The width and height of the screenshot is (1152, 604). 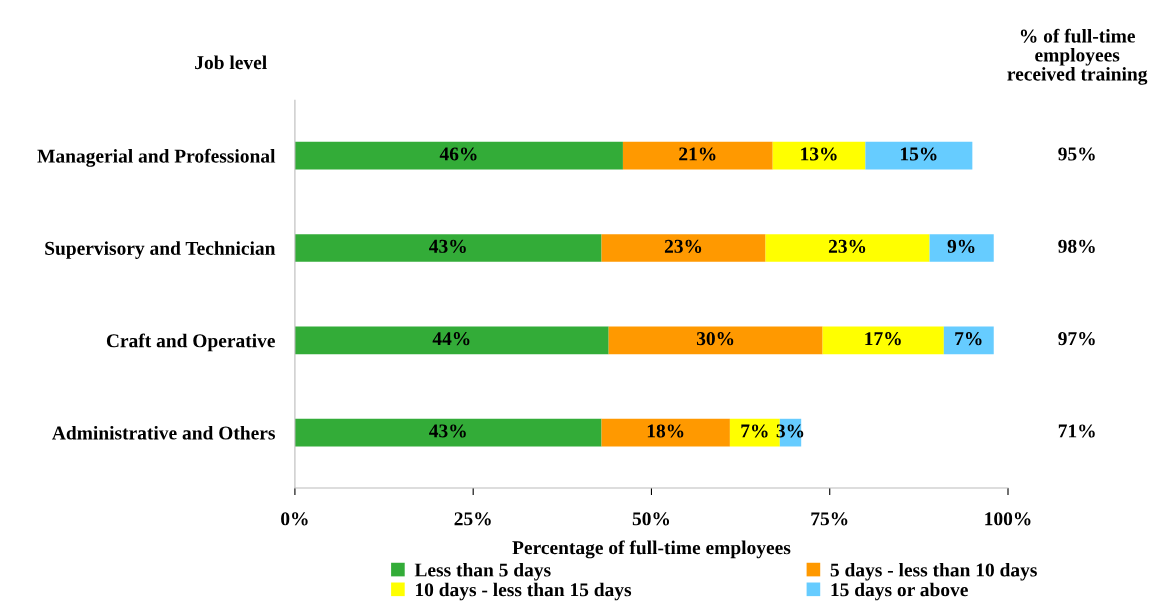 I want to click on x-tick-label: 25%, so click(x=472, y=519).